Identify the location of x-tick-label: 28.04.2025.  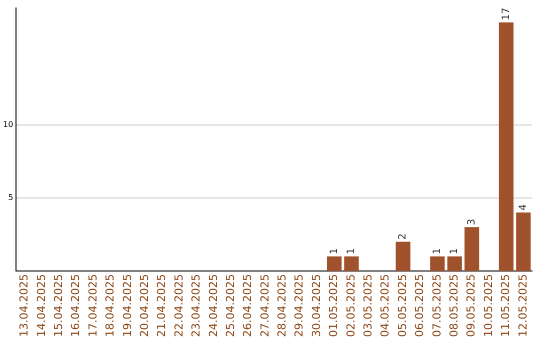
(282, 306).